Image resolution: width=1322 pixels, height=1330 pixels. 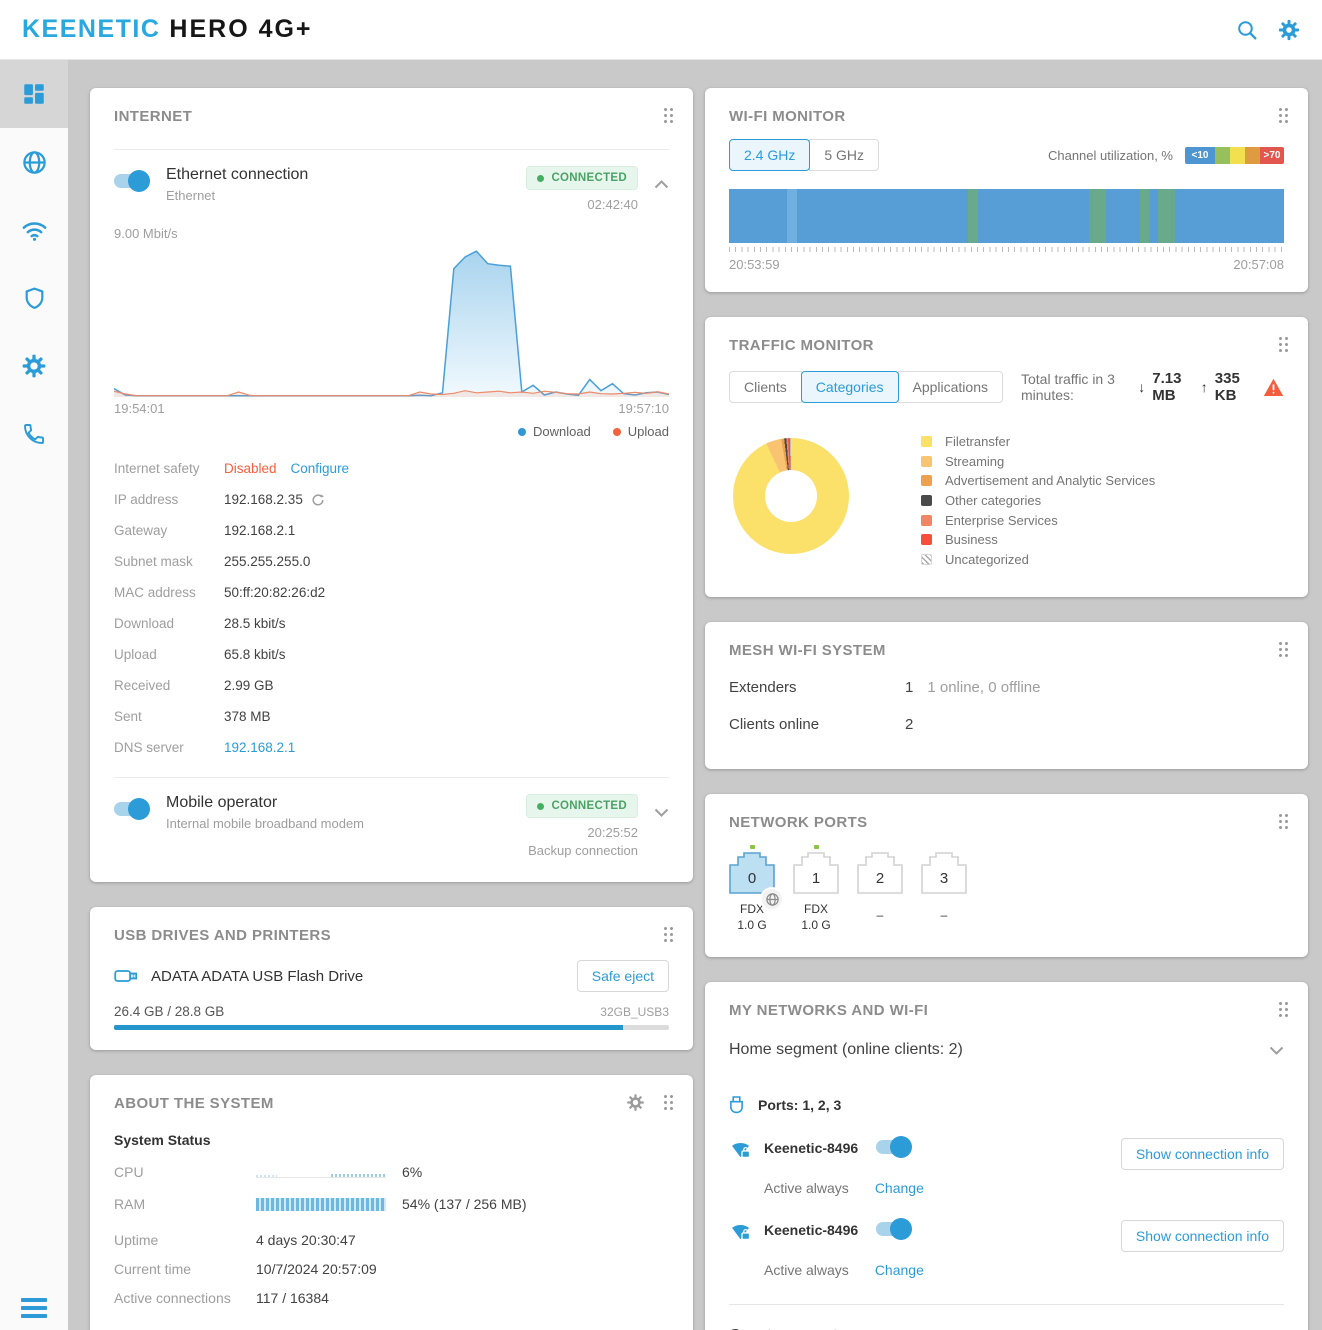 I want to click on logo-brand: KEENETIC, so click(x=91, y=29).